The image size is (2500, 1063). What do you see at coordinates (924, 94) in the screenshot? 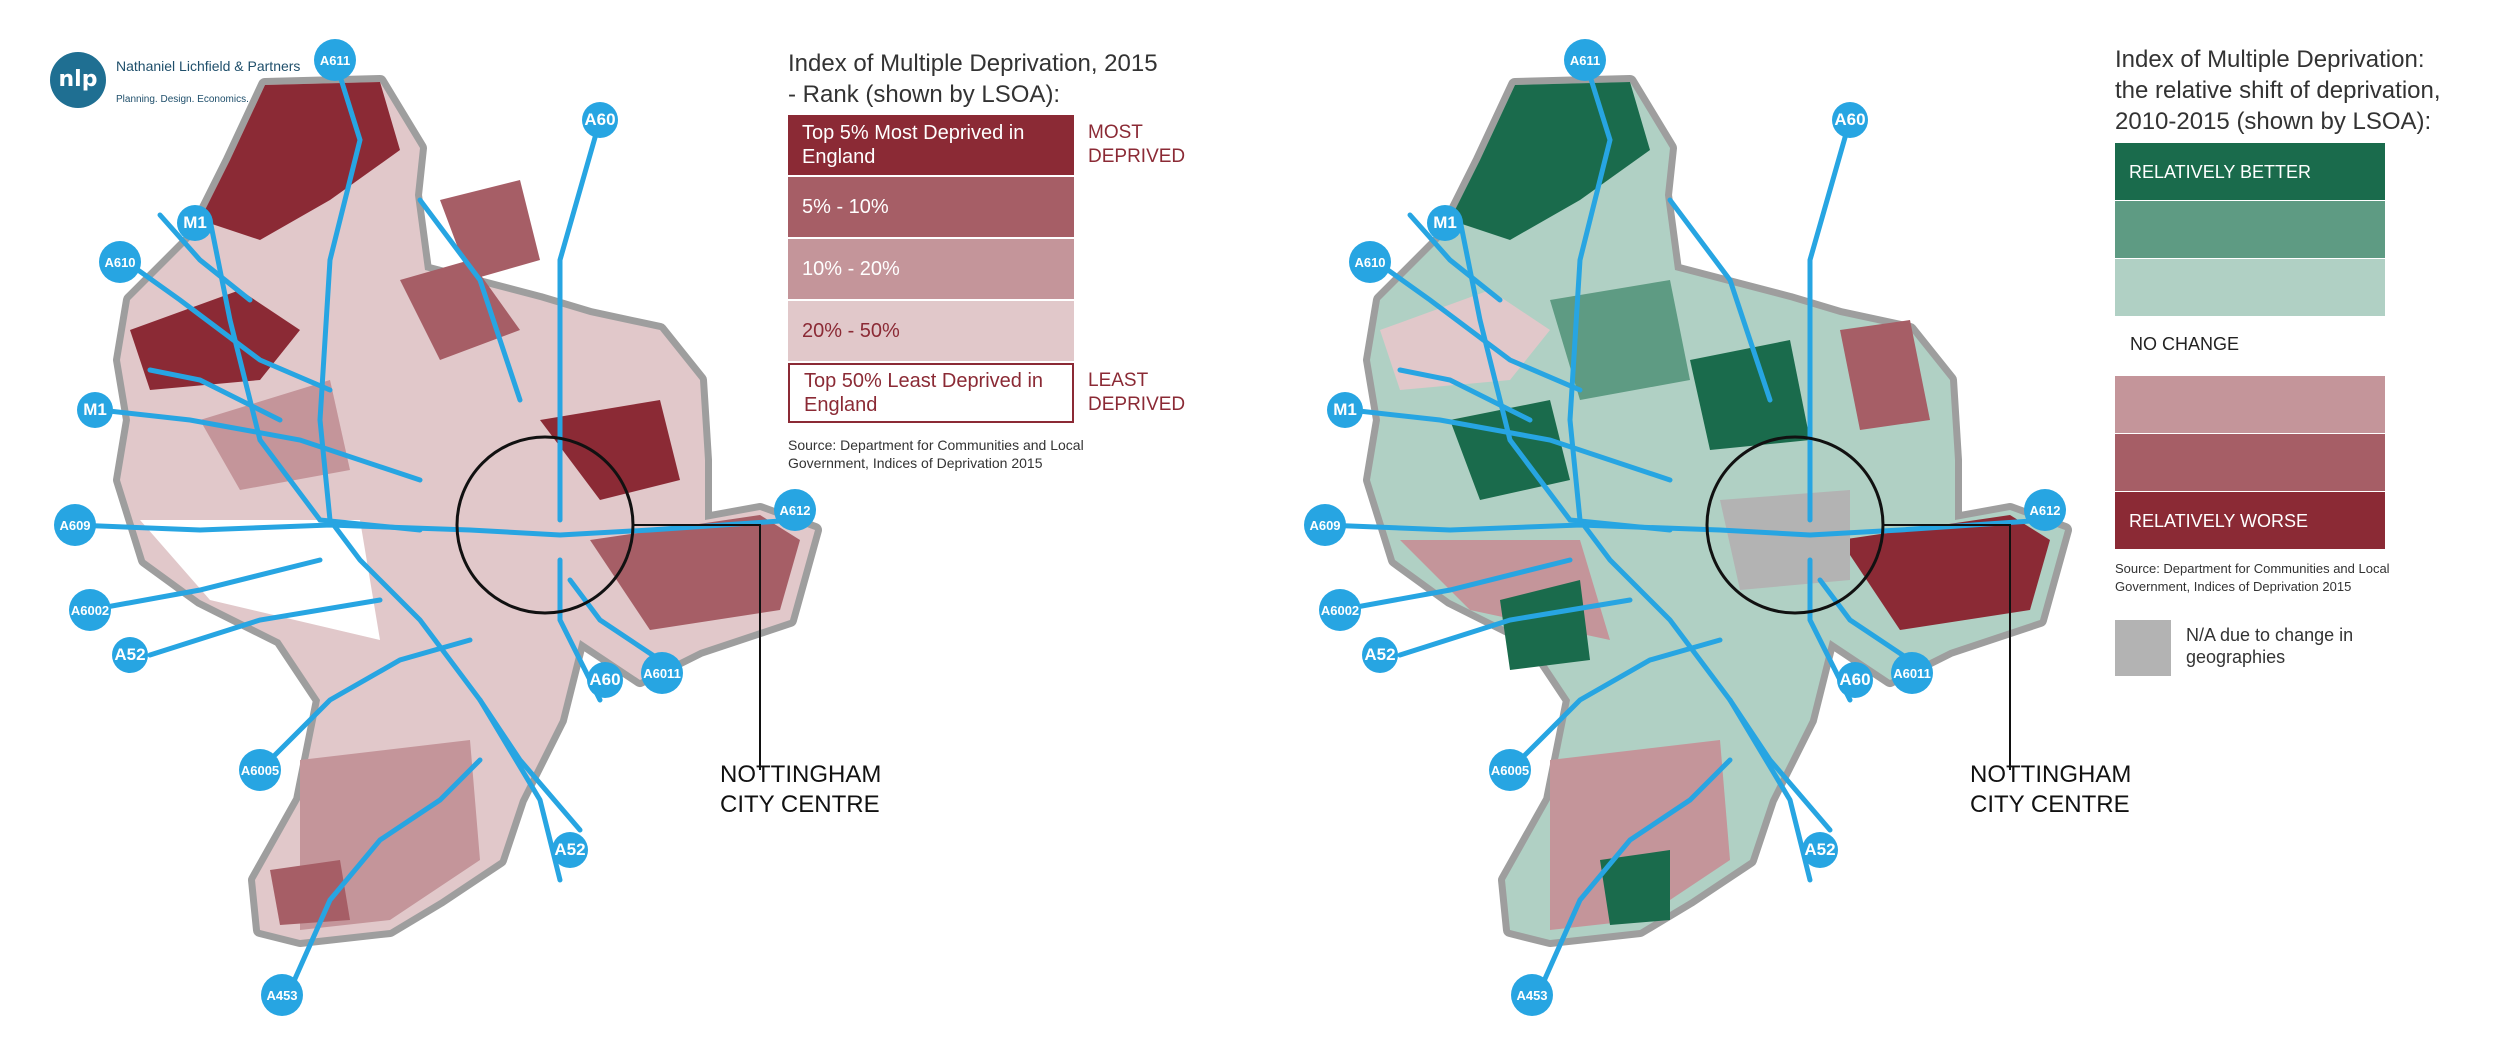
I see `left-legend-title-2: - Rank (shown by LSOA):` at bounding box center [924, 94].